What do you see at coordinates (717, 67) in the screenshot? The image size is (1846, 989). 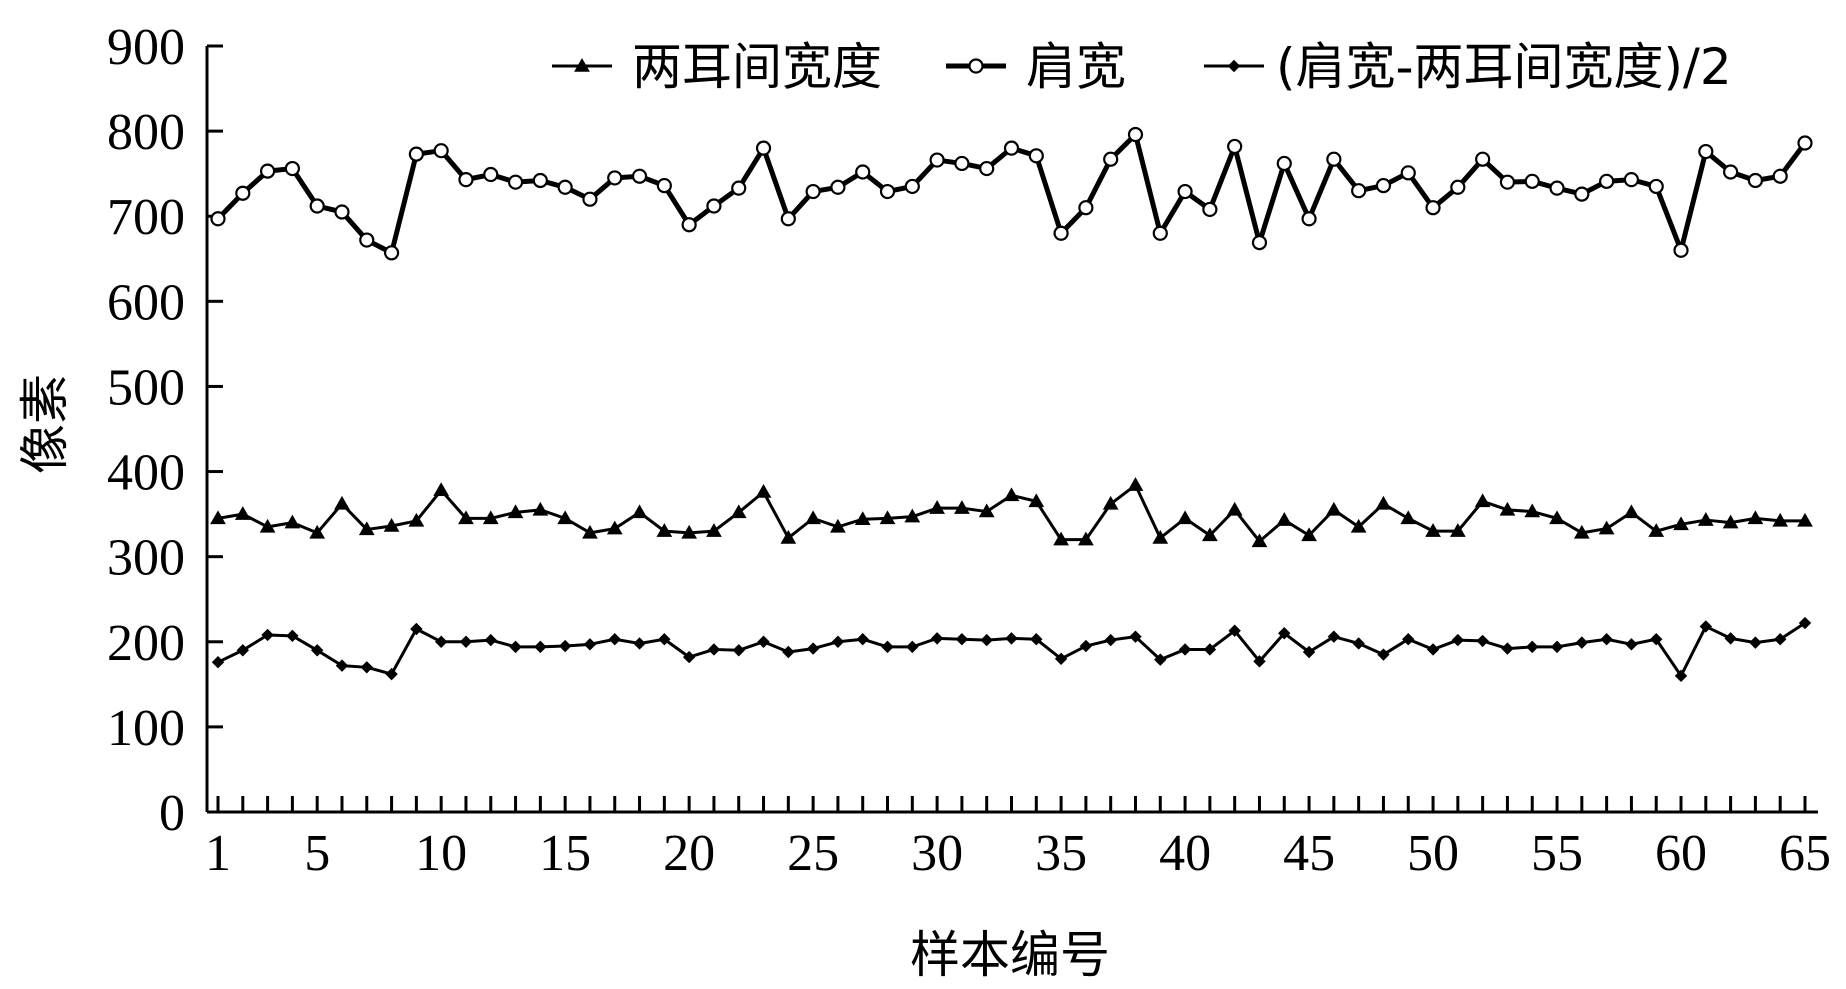 I see `legend-item-ear-width: 两耳间宽度` at bounding box center [717, 67].